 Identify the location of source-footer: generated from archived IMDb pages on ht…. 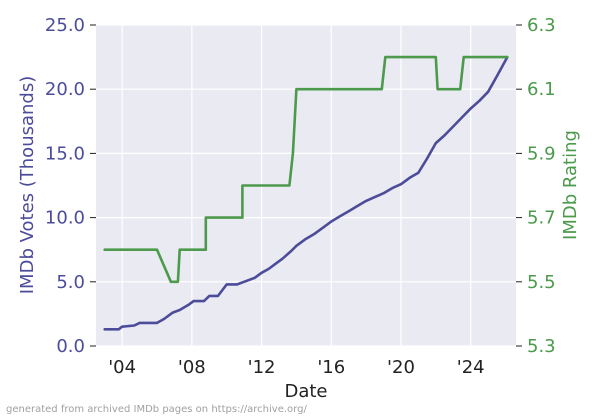
(156, 409).